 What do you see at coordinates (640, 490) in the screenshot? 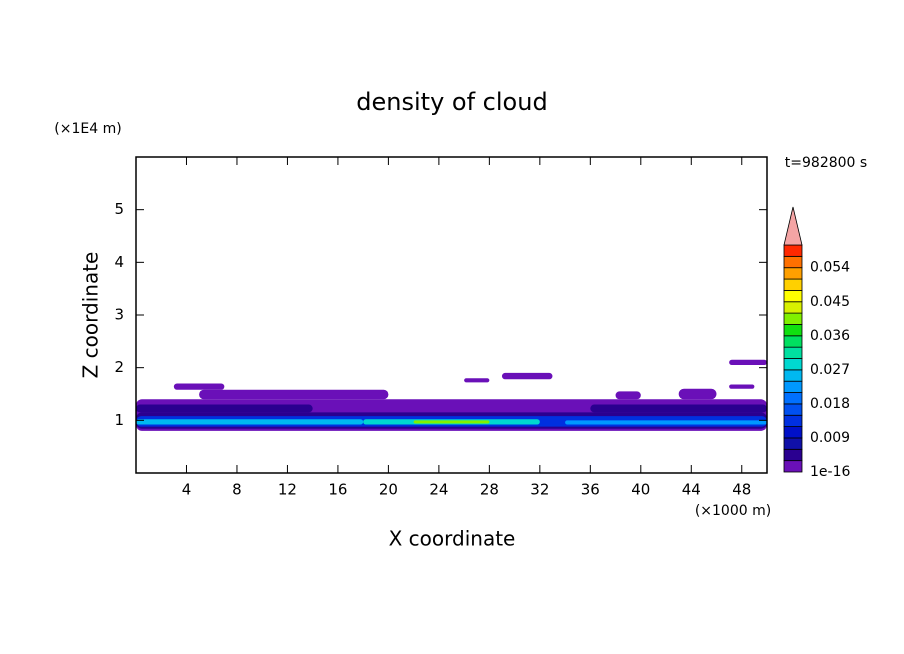
I see `x-tick-label: 40` at bounding box center [640, 490].